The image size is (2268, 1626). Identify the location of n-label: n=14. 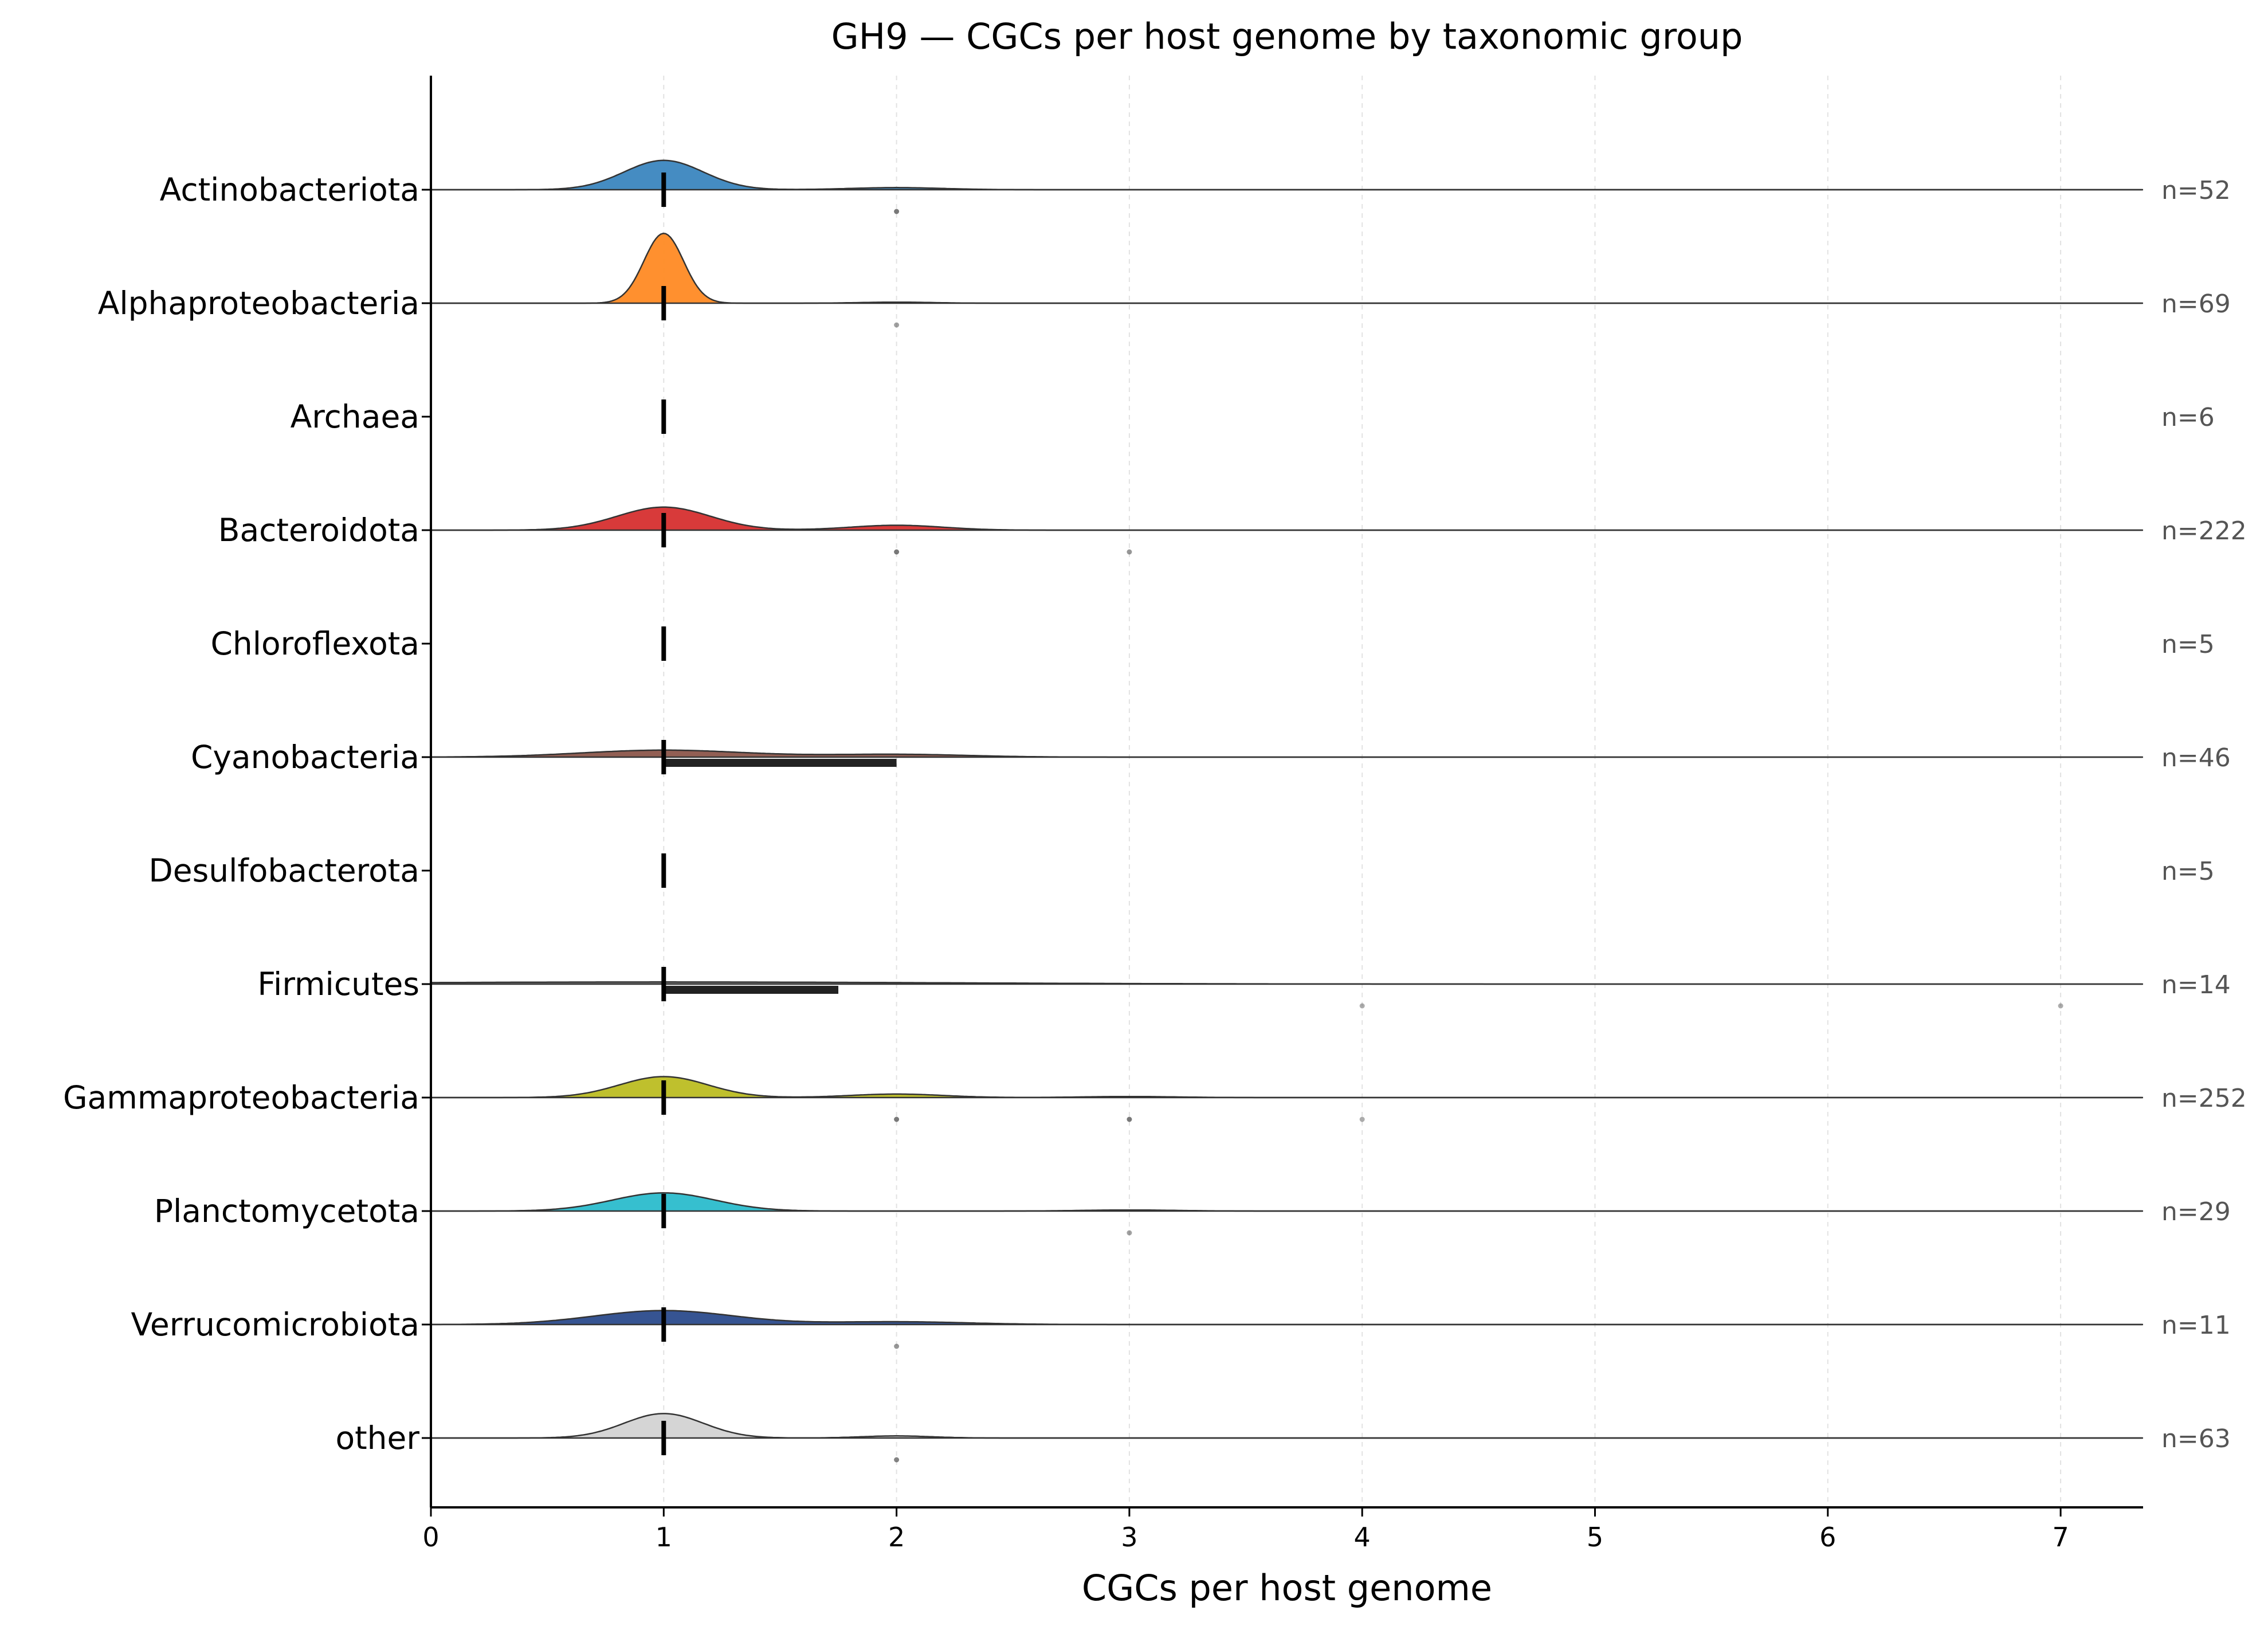
(2196, 985).